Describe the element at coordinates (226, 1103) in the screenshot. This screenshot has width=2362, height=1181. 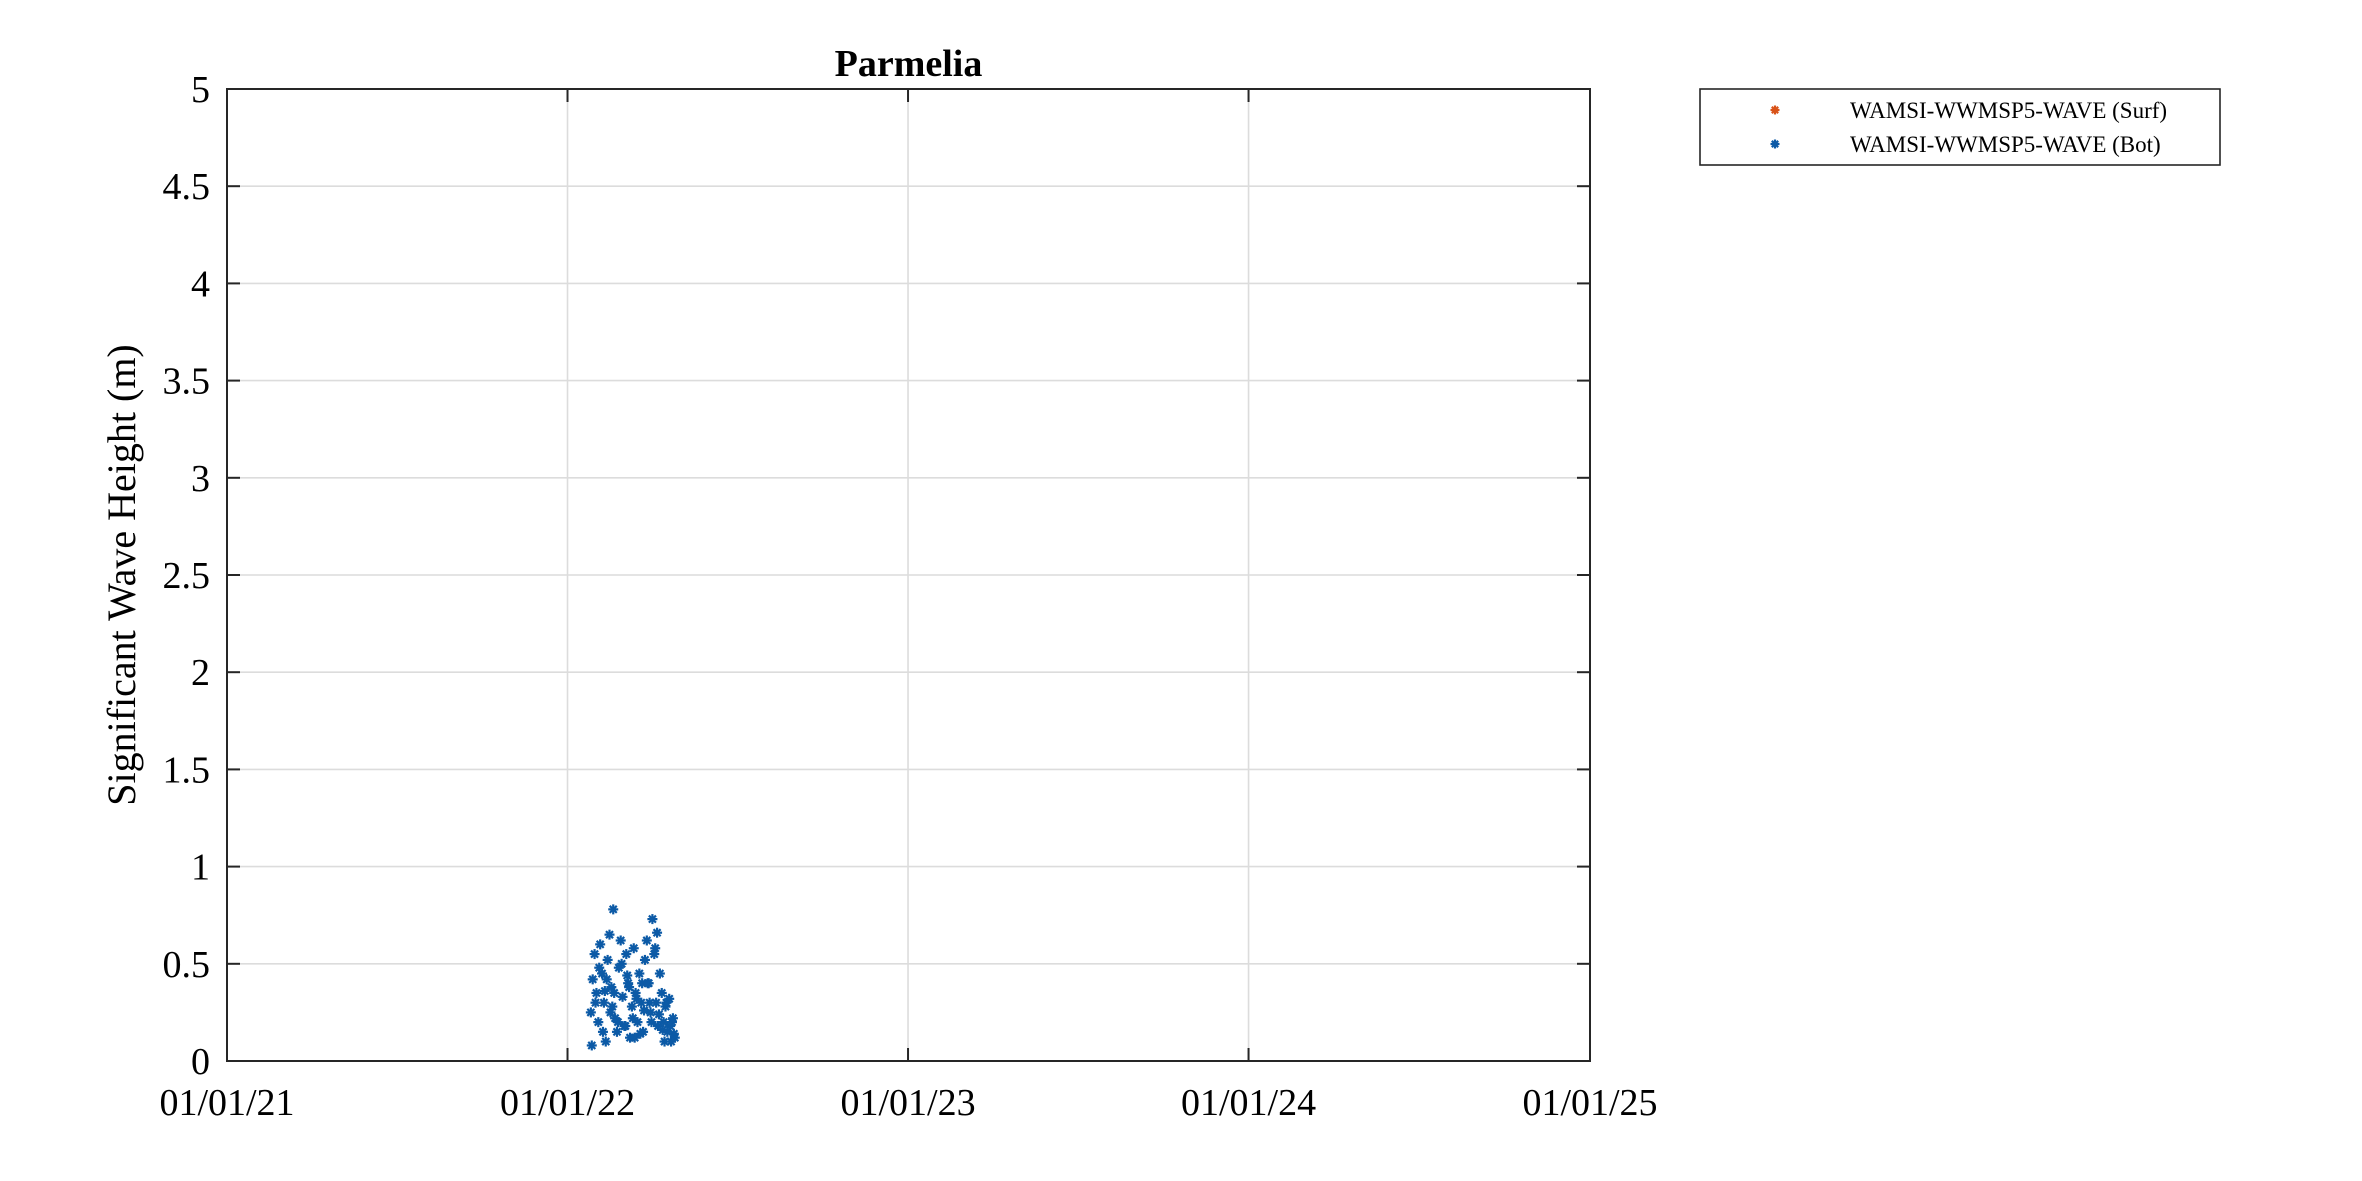
I see `x-tick-label: 01/01/21` at that location.